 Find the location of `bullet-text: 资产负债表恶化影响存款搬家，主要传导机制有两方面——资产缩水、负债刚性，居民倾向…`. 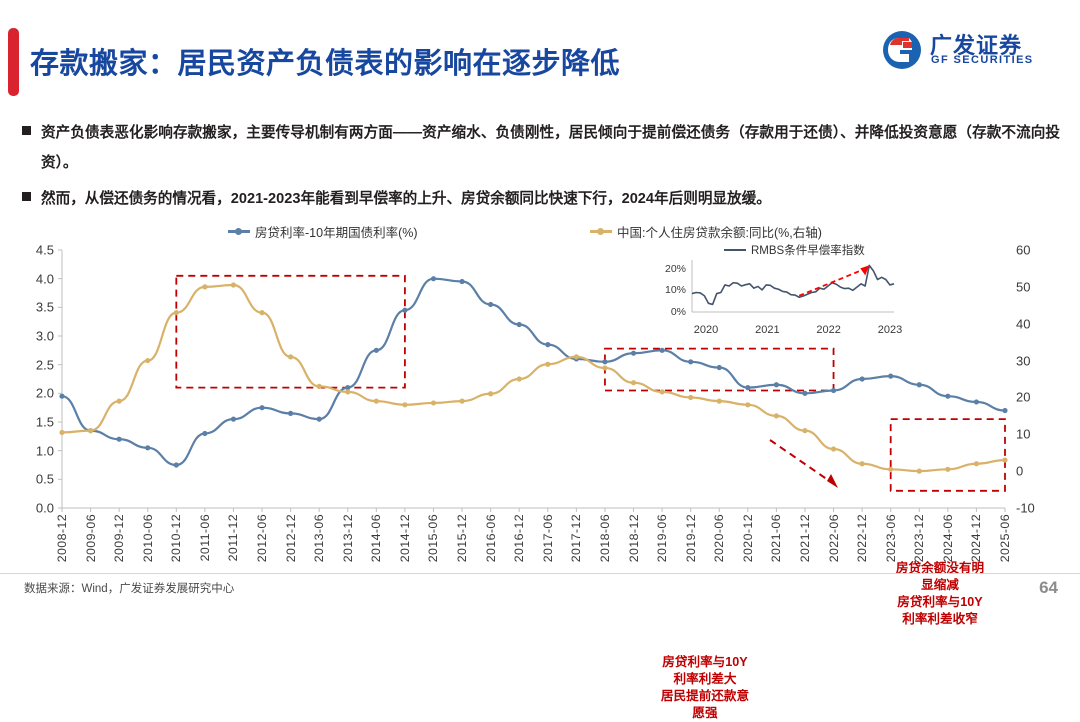

bullet-text: 资产负债表恶化影响存款搬家，主要传导机制有两方面——资产缩水、负债刚性，居民倾向… is located at coordinates (550, 148).